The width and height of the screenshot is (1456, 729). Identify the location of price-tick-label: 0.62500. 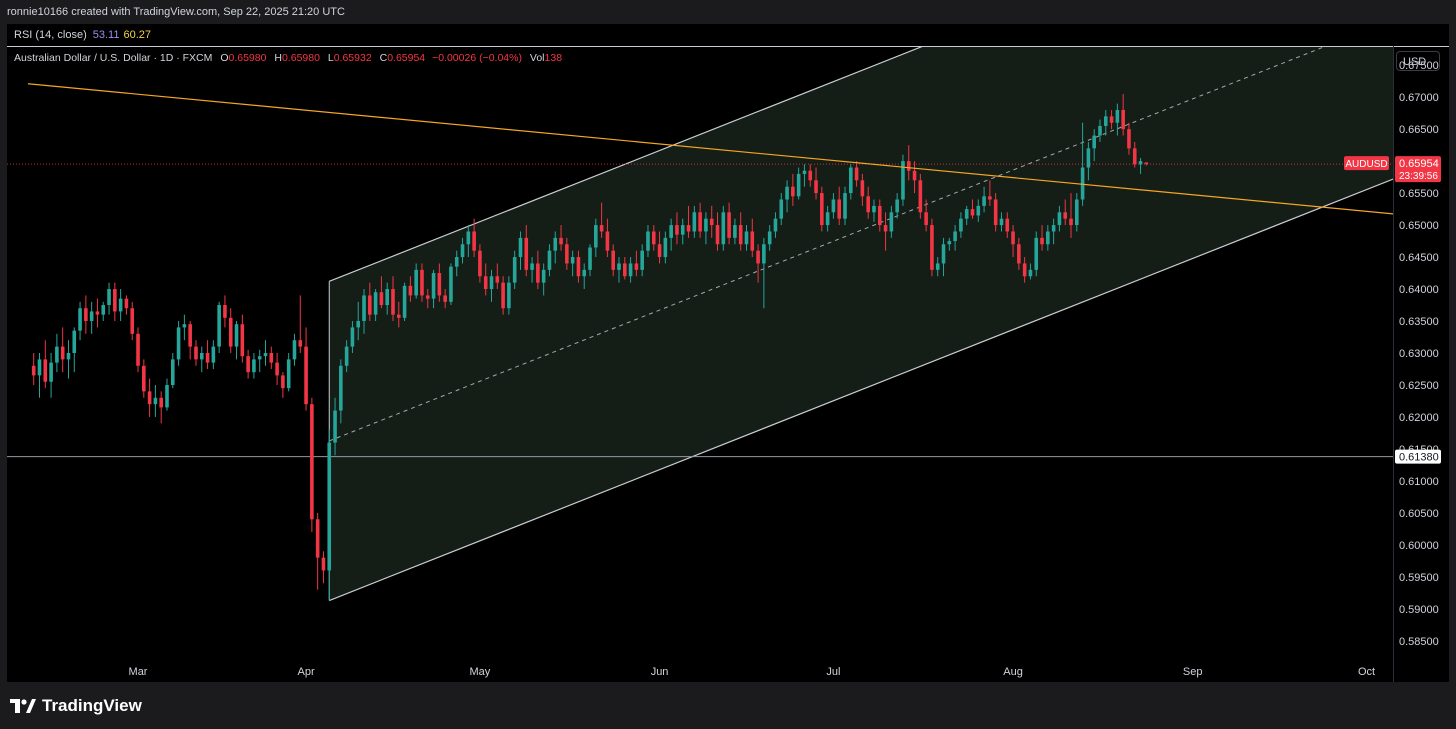
(1419, 386).